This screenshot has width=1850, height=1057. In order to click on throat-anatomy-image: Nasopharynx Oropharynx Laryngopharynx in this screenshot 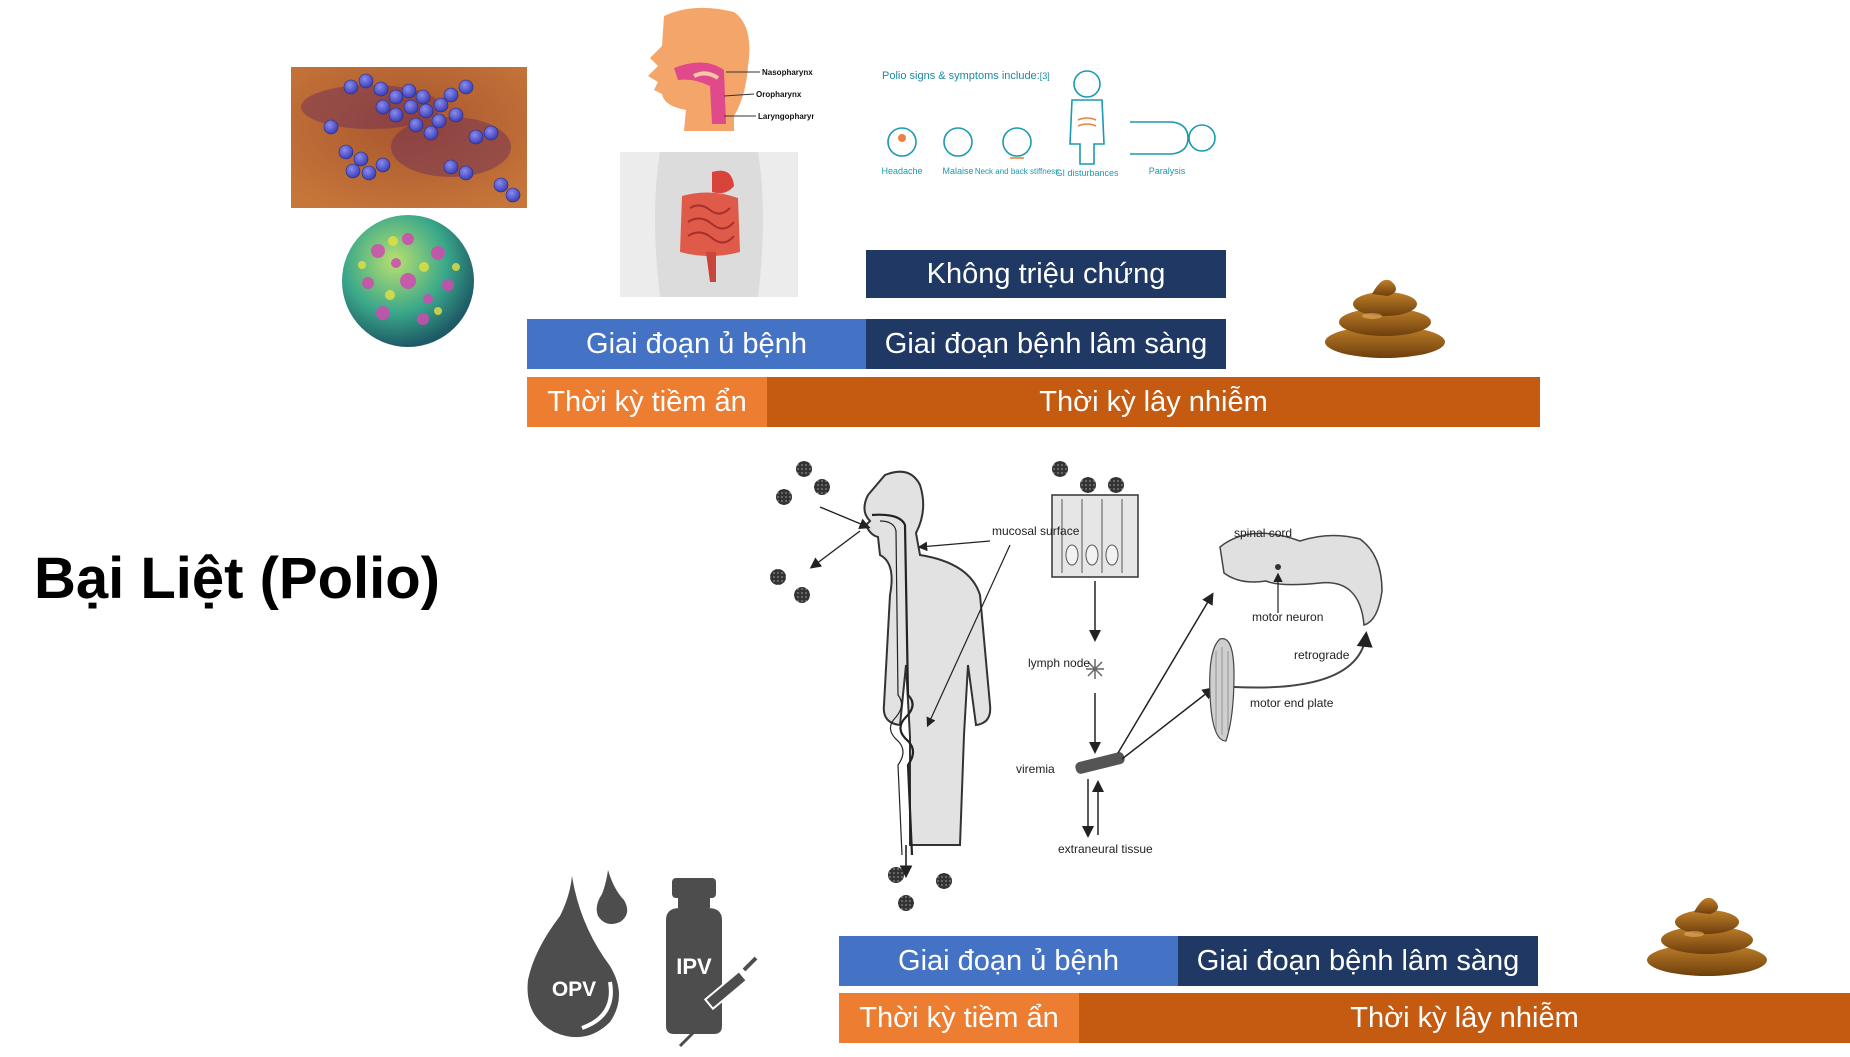, I will do `click(727, 68)`.